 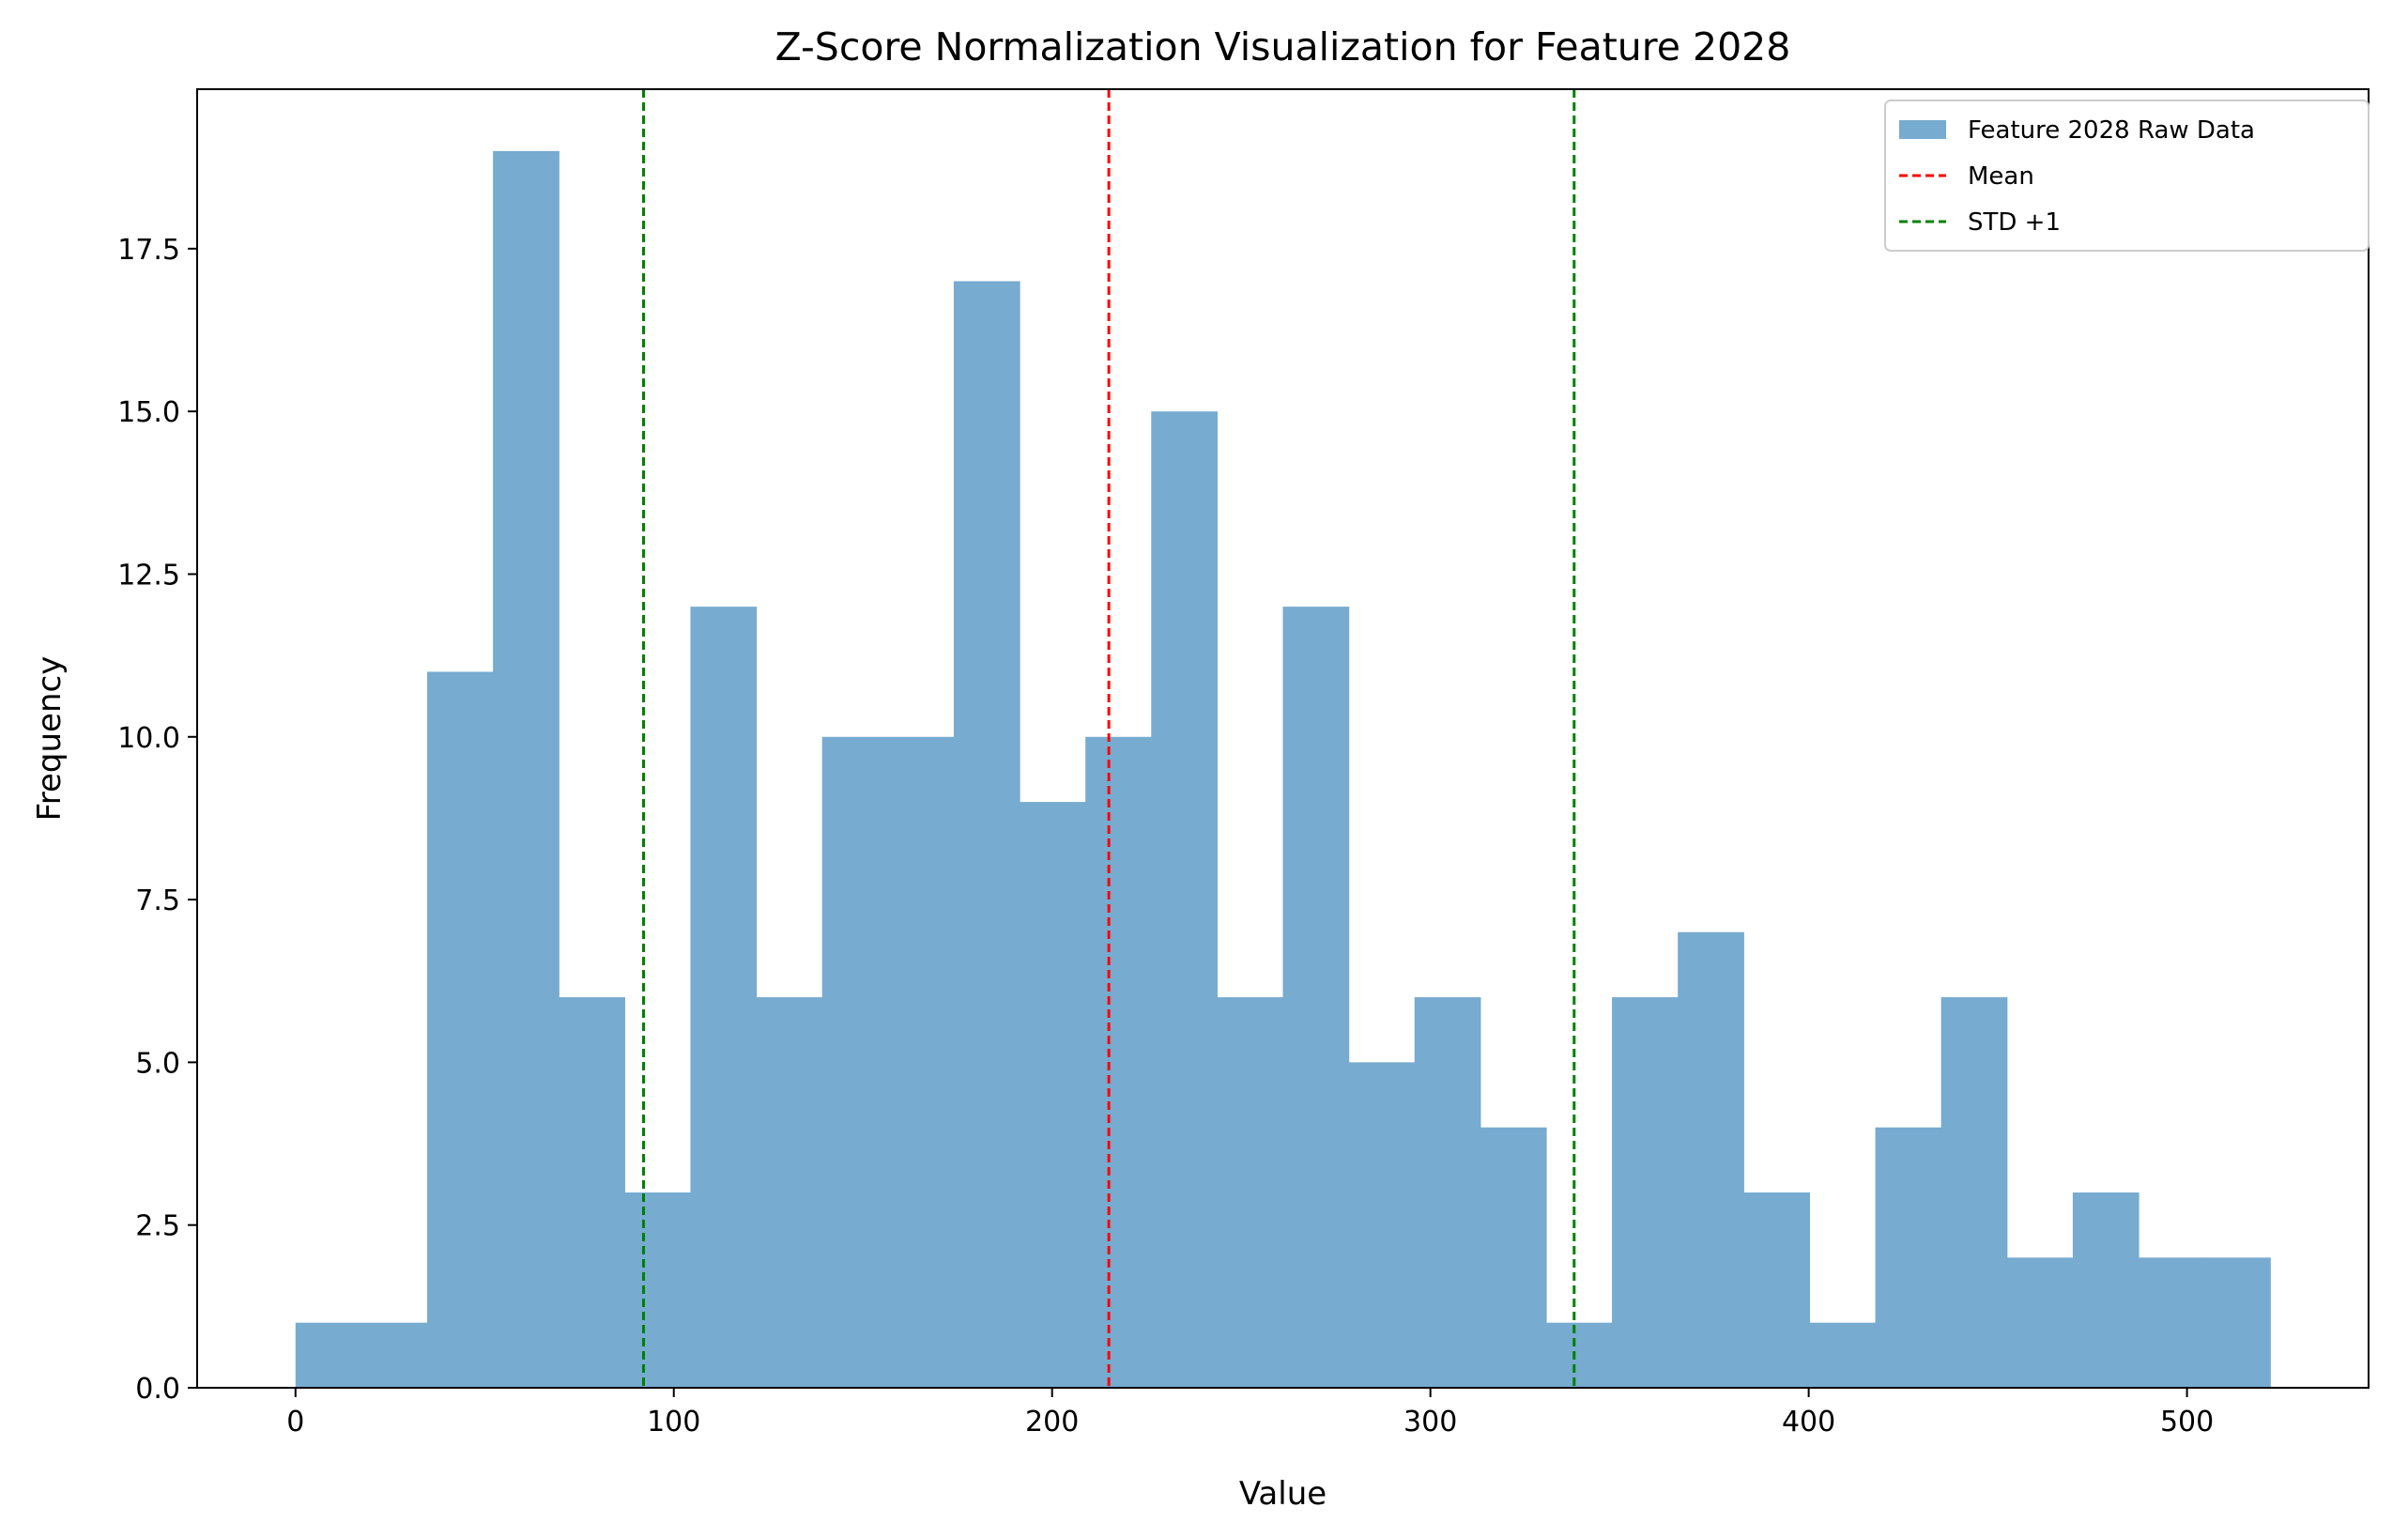 What do you see at coordinates (1922, 129) in the screenshot?
I see `legend-swatch` at bounding box center [1922, 129].